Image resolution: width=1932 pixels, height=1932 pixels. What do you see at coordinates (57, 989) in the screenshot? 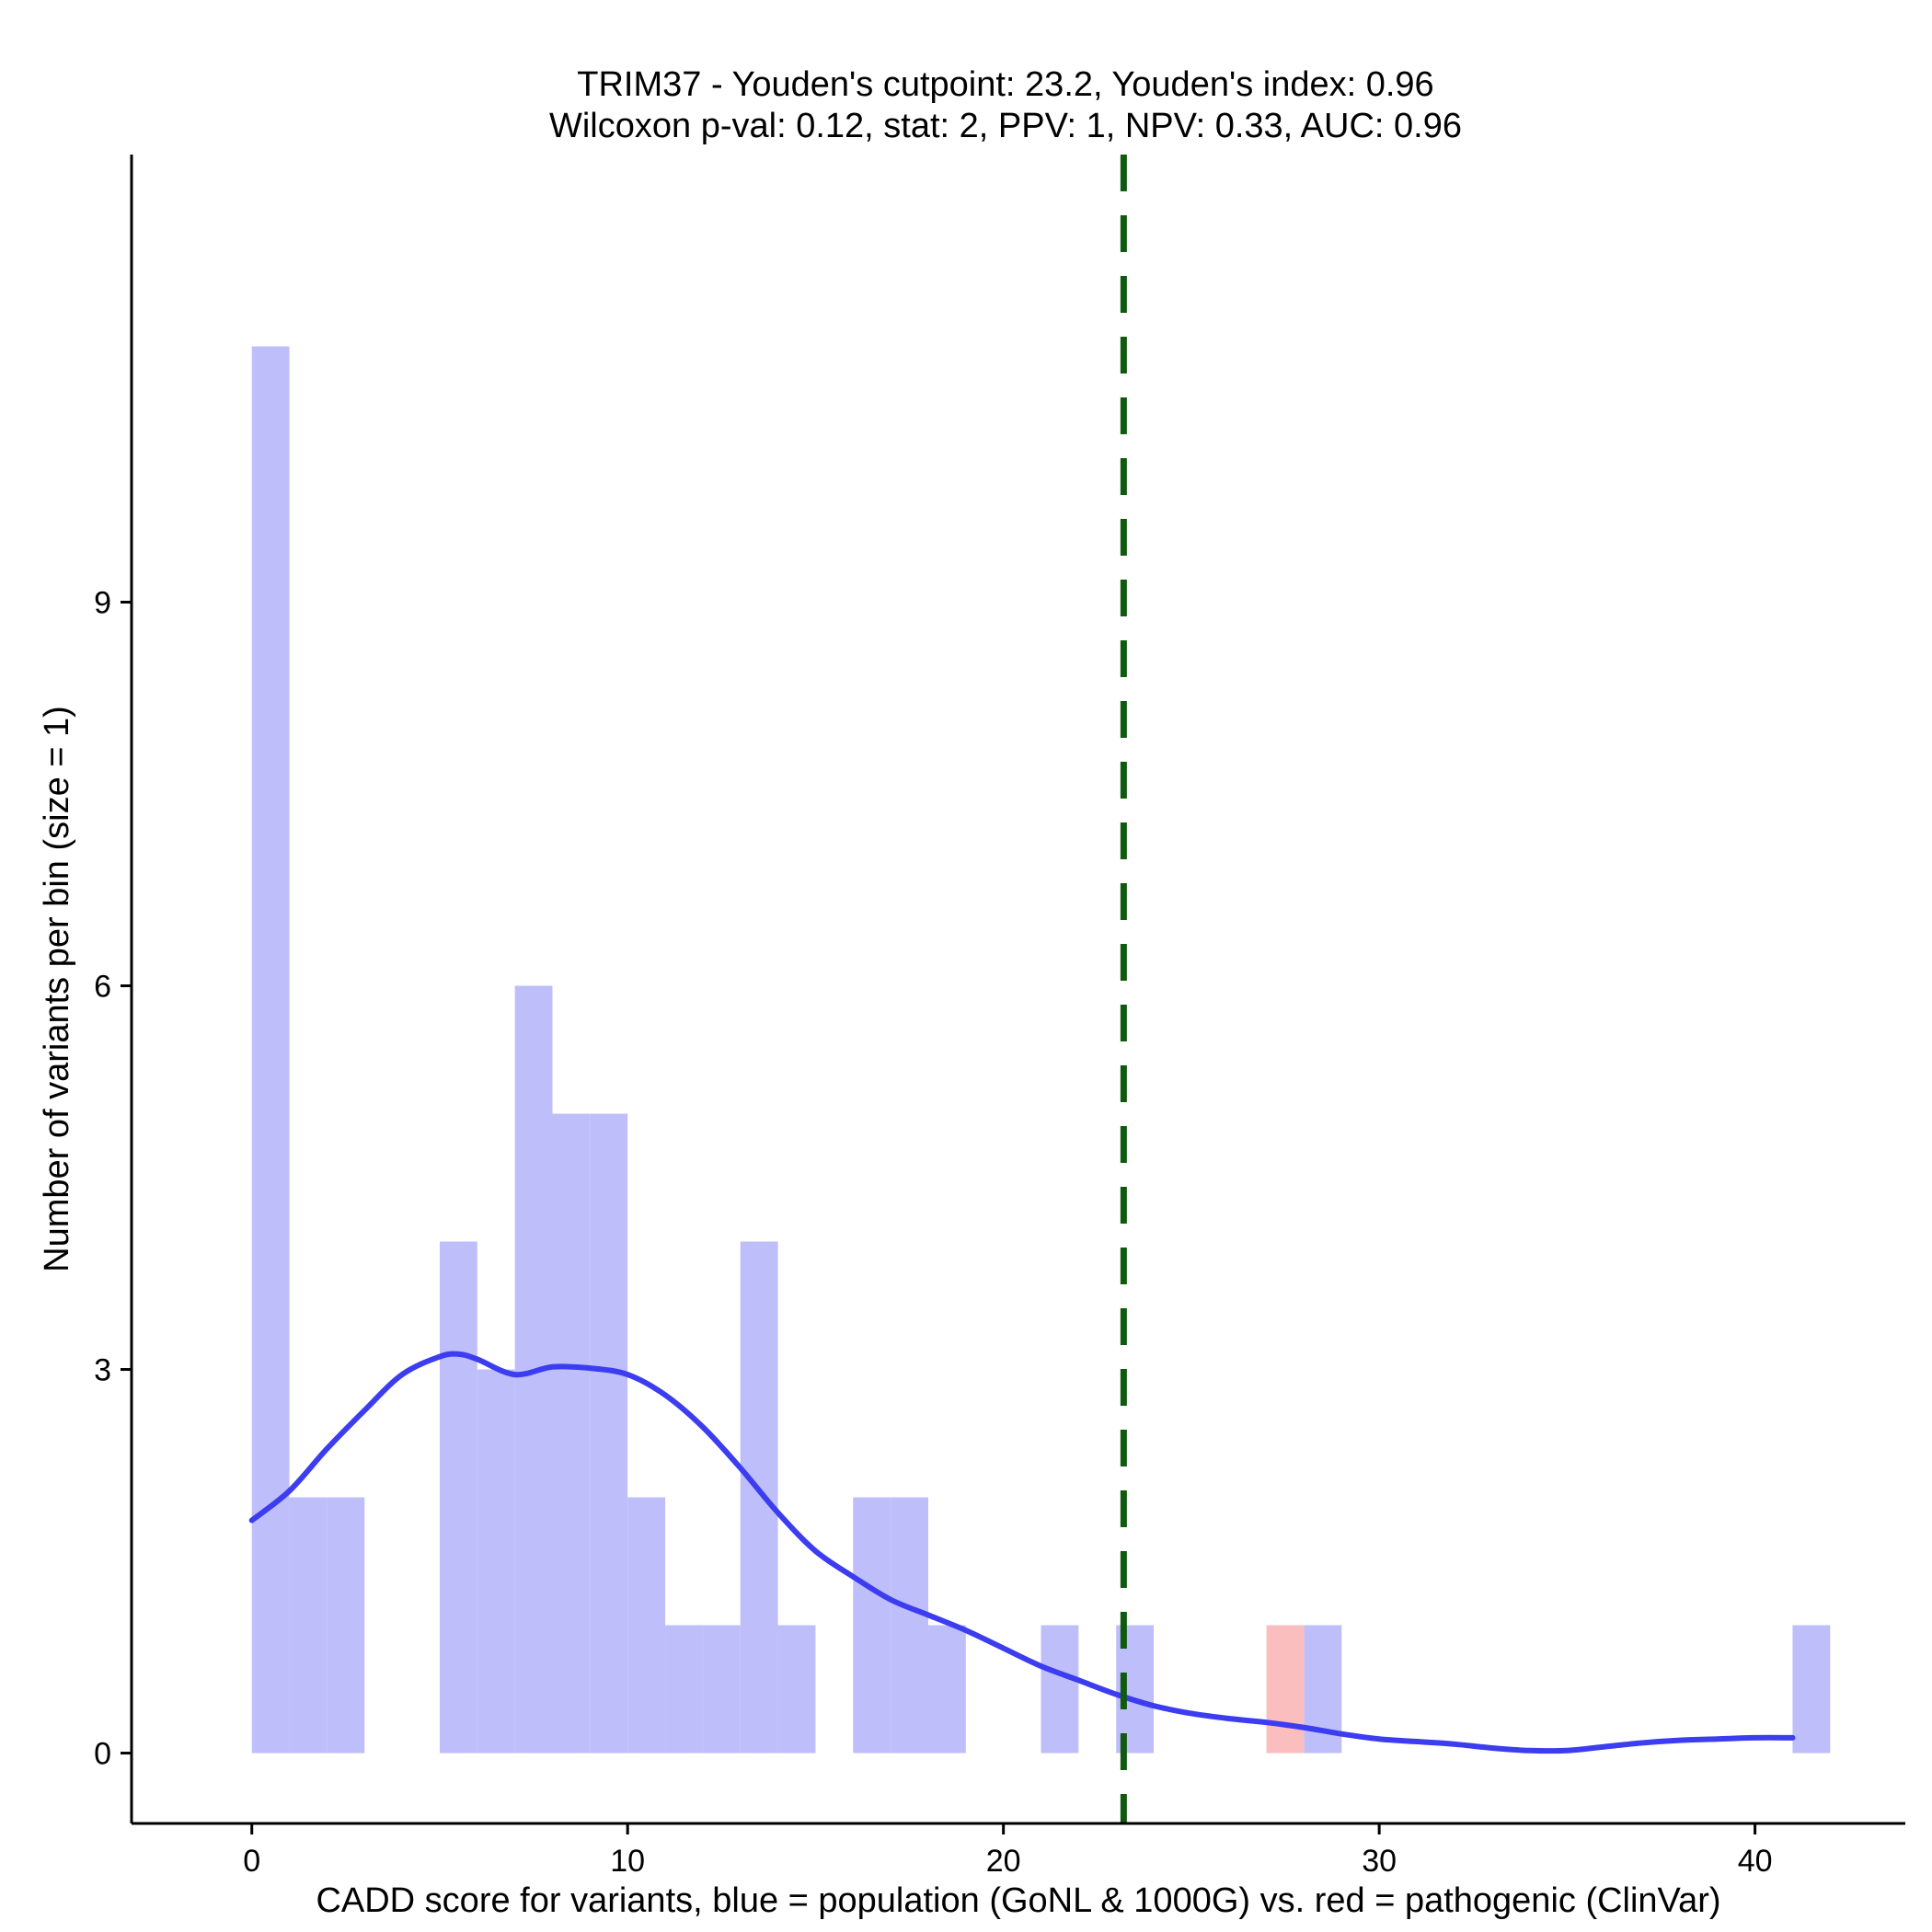
I see `y-axis-title: Number of variants per bin (size = 1)` at bounding box center [57, 989].